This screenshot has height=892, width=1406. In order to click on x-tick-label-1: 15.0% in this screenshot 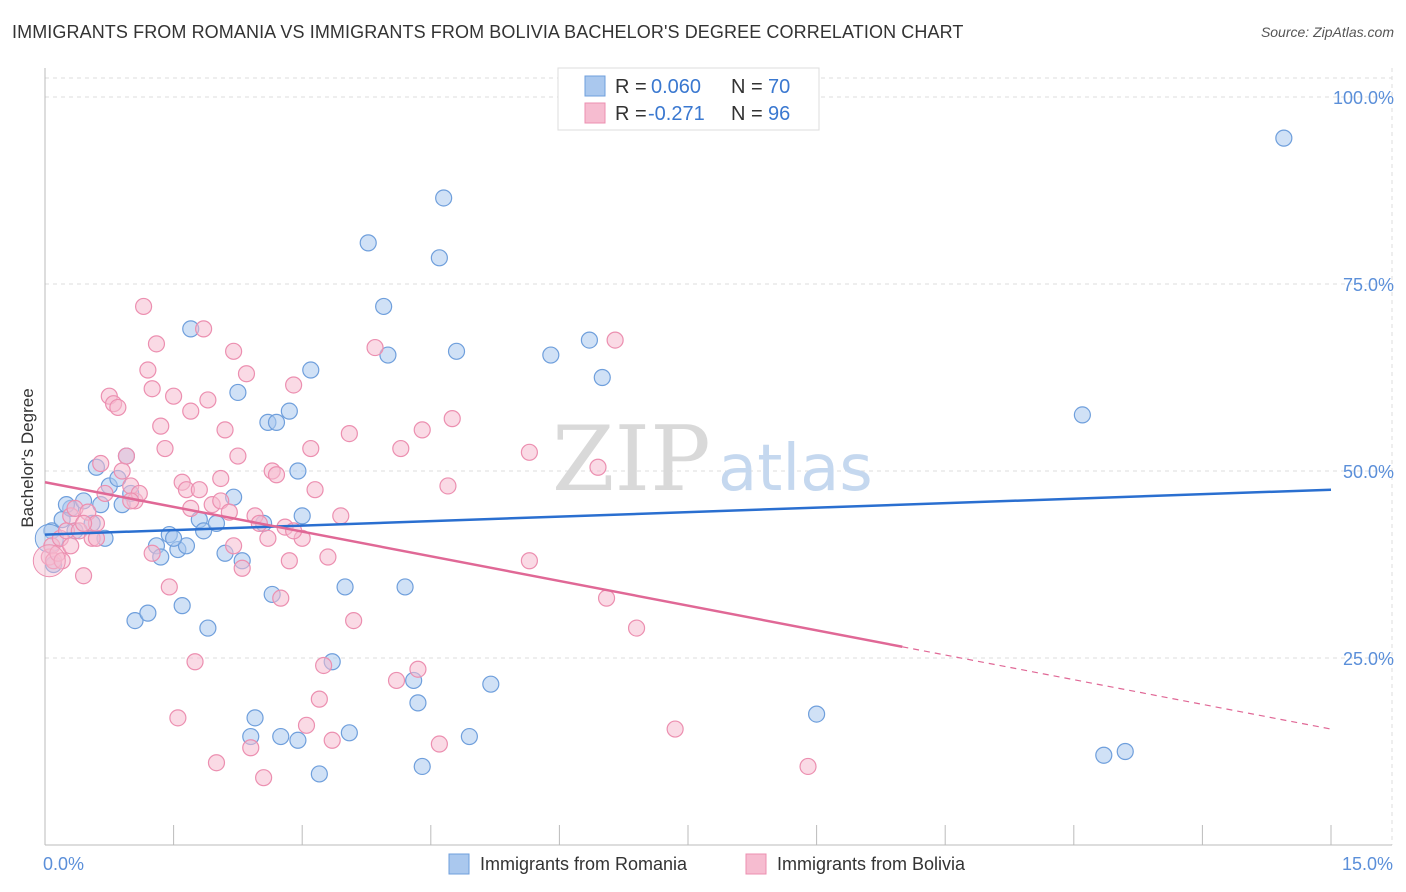, I will do `click(1367, 864)`.